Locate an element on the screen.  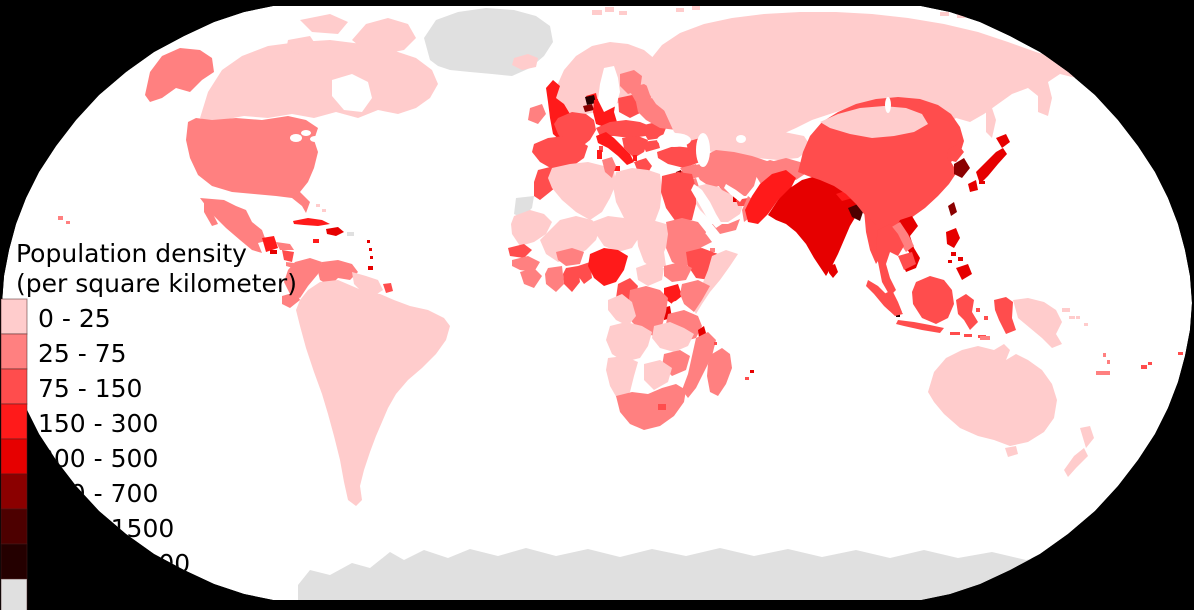
region-nigeria is located at coordinates (608, 267).